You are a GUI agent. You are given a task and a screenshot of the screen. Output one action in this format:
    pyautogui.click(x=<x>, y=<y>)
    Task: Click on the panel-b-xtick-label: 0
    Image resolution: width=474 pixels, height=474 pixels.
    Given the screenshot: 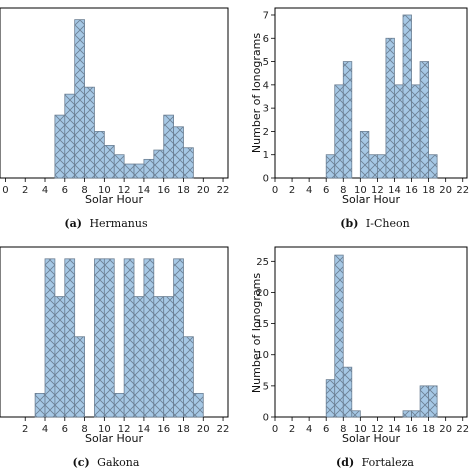 What is the action you would take?
    pyautogui.click(x=275, y=190)
    